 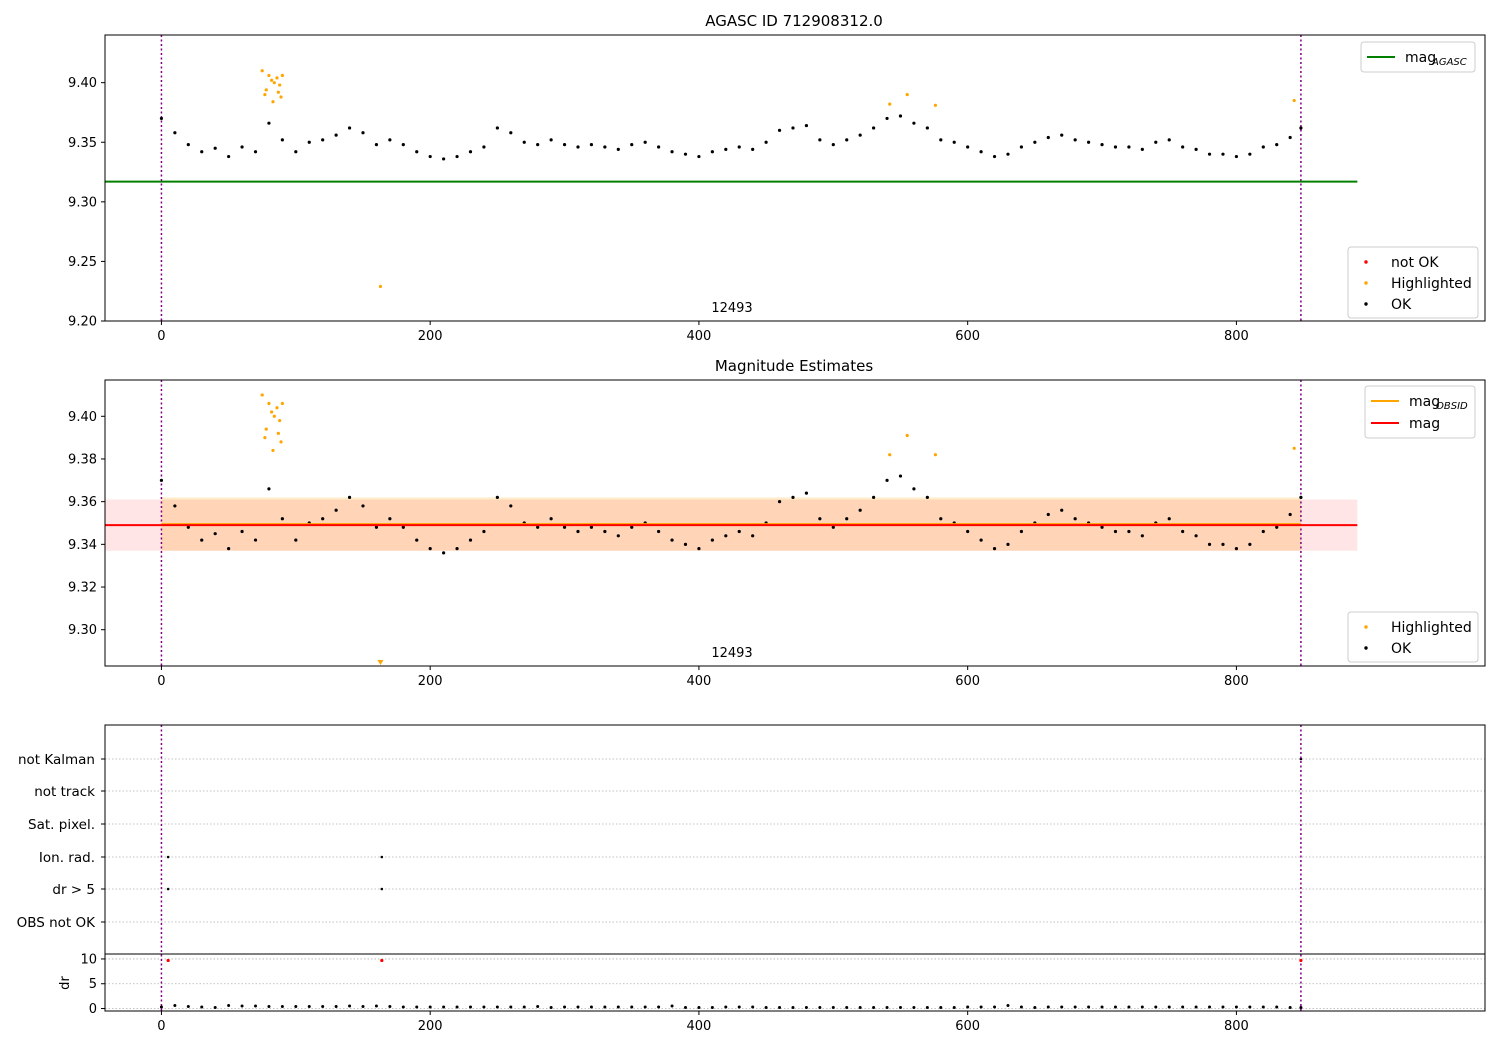 I want to click on panel1-legend-lower: not OK Highlighted OK, so click(x=1413, y=282).